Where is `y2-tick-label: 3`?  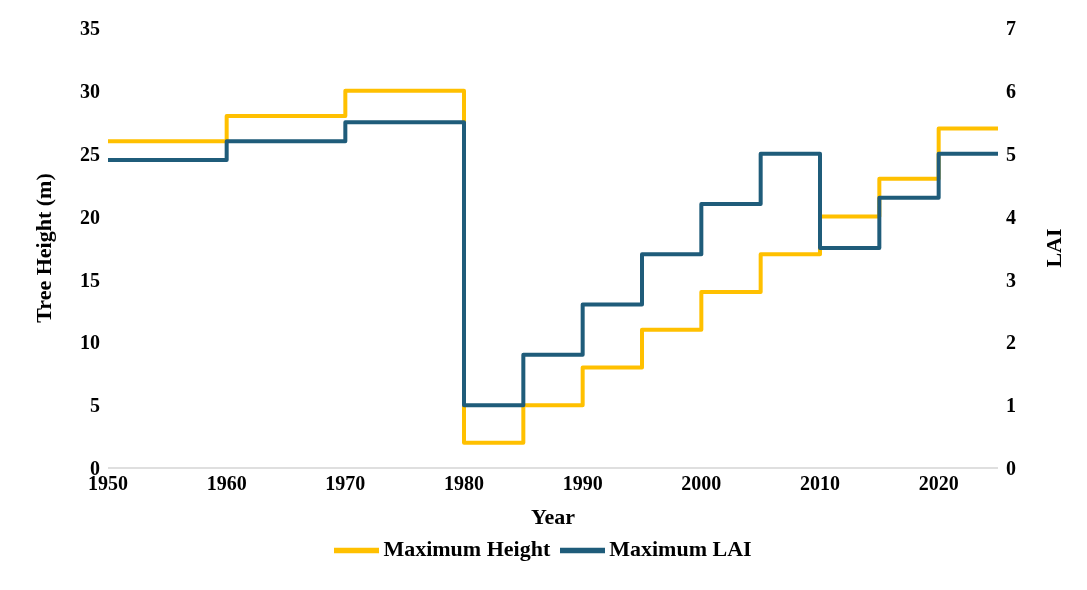 y2-tick-label: 3 is located at coordinates (1011, 279).